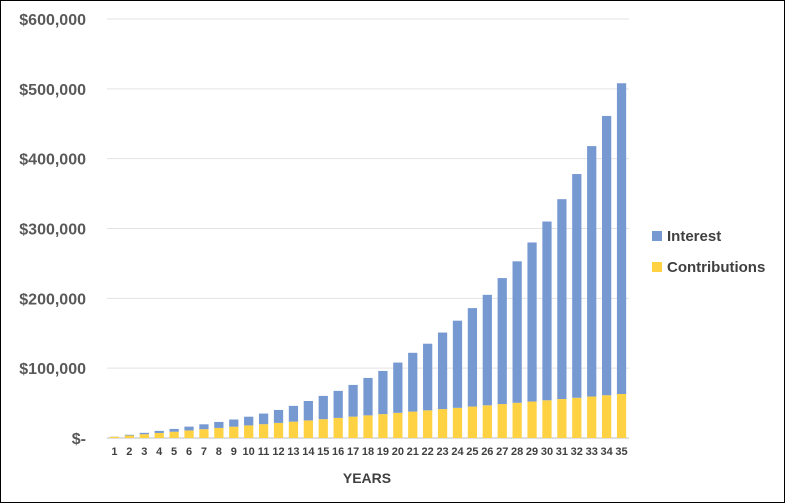 The height and width of the screenshot is (504, 785). Describe the element at coordinates (577, 452) in the screenshot. I see `x-tick-label: 32` at that location.